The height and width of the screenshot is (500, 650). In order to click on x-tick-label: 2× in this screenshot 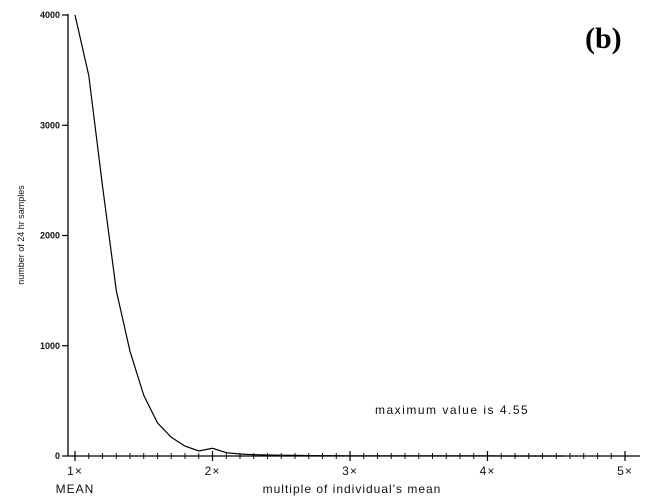, I will do `click(213, 471)`.